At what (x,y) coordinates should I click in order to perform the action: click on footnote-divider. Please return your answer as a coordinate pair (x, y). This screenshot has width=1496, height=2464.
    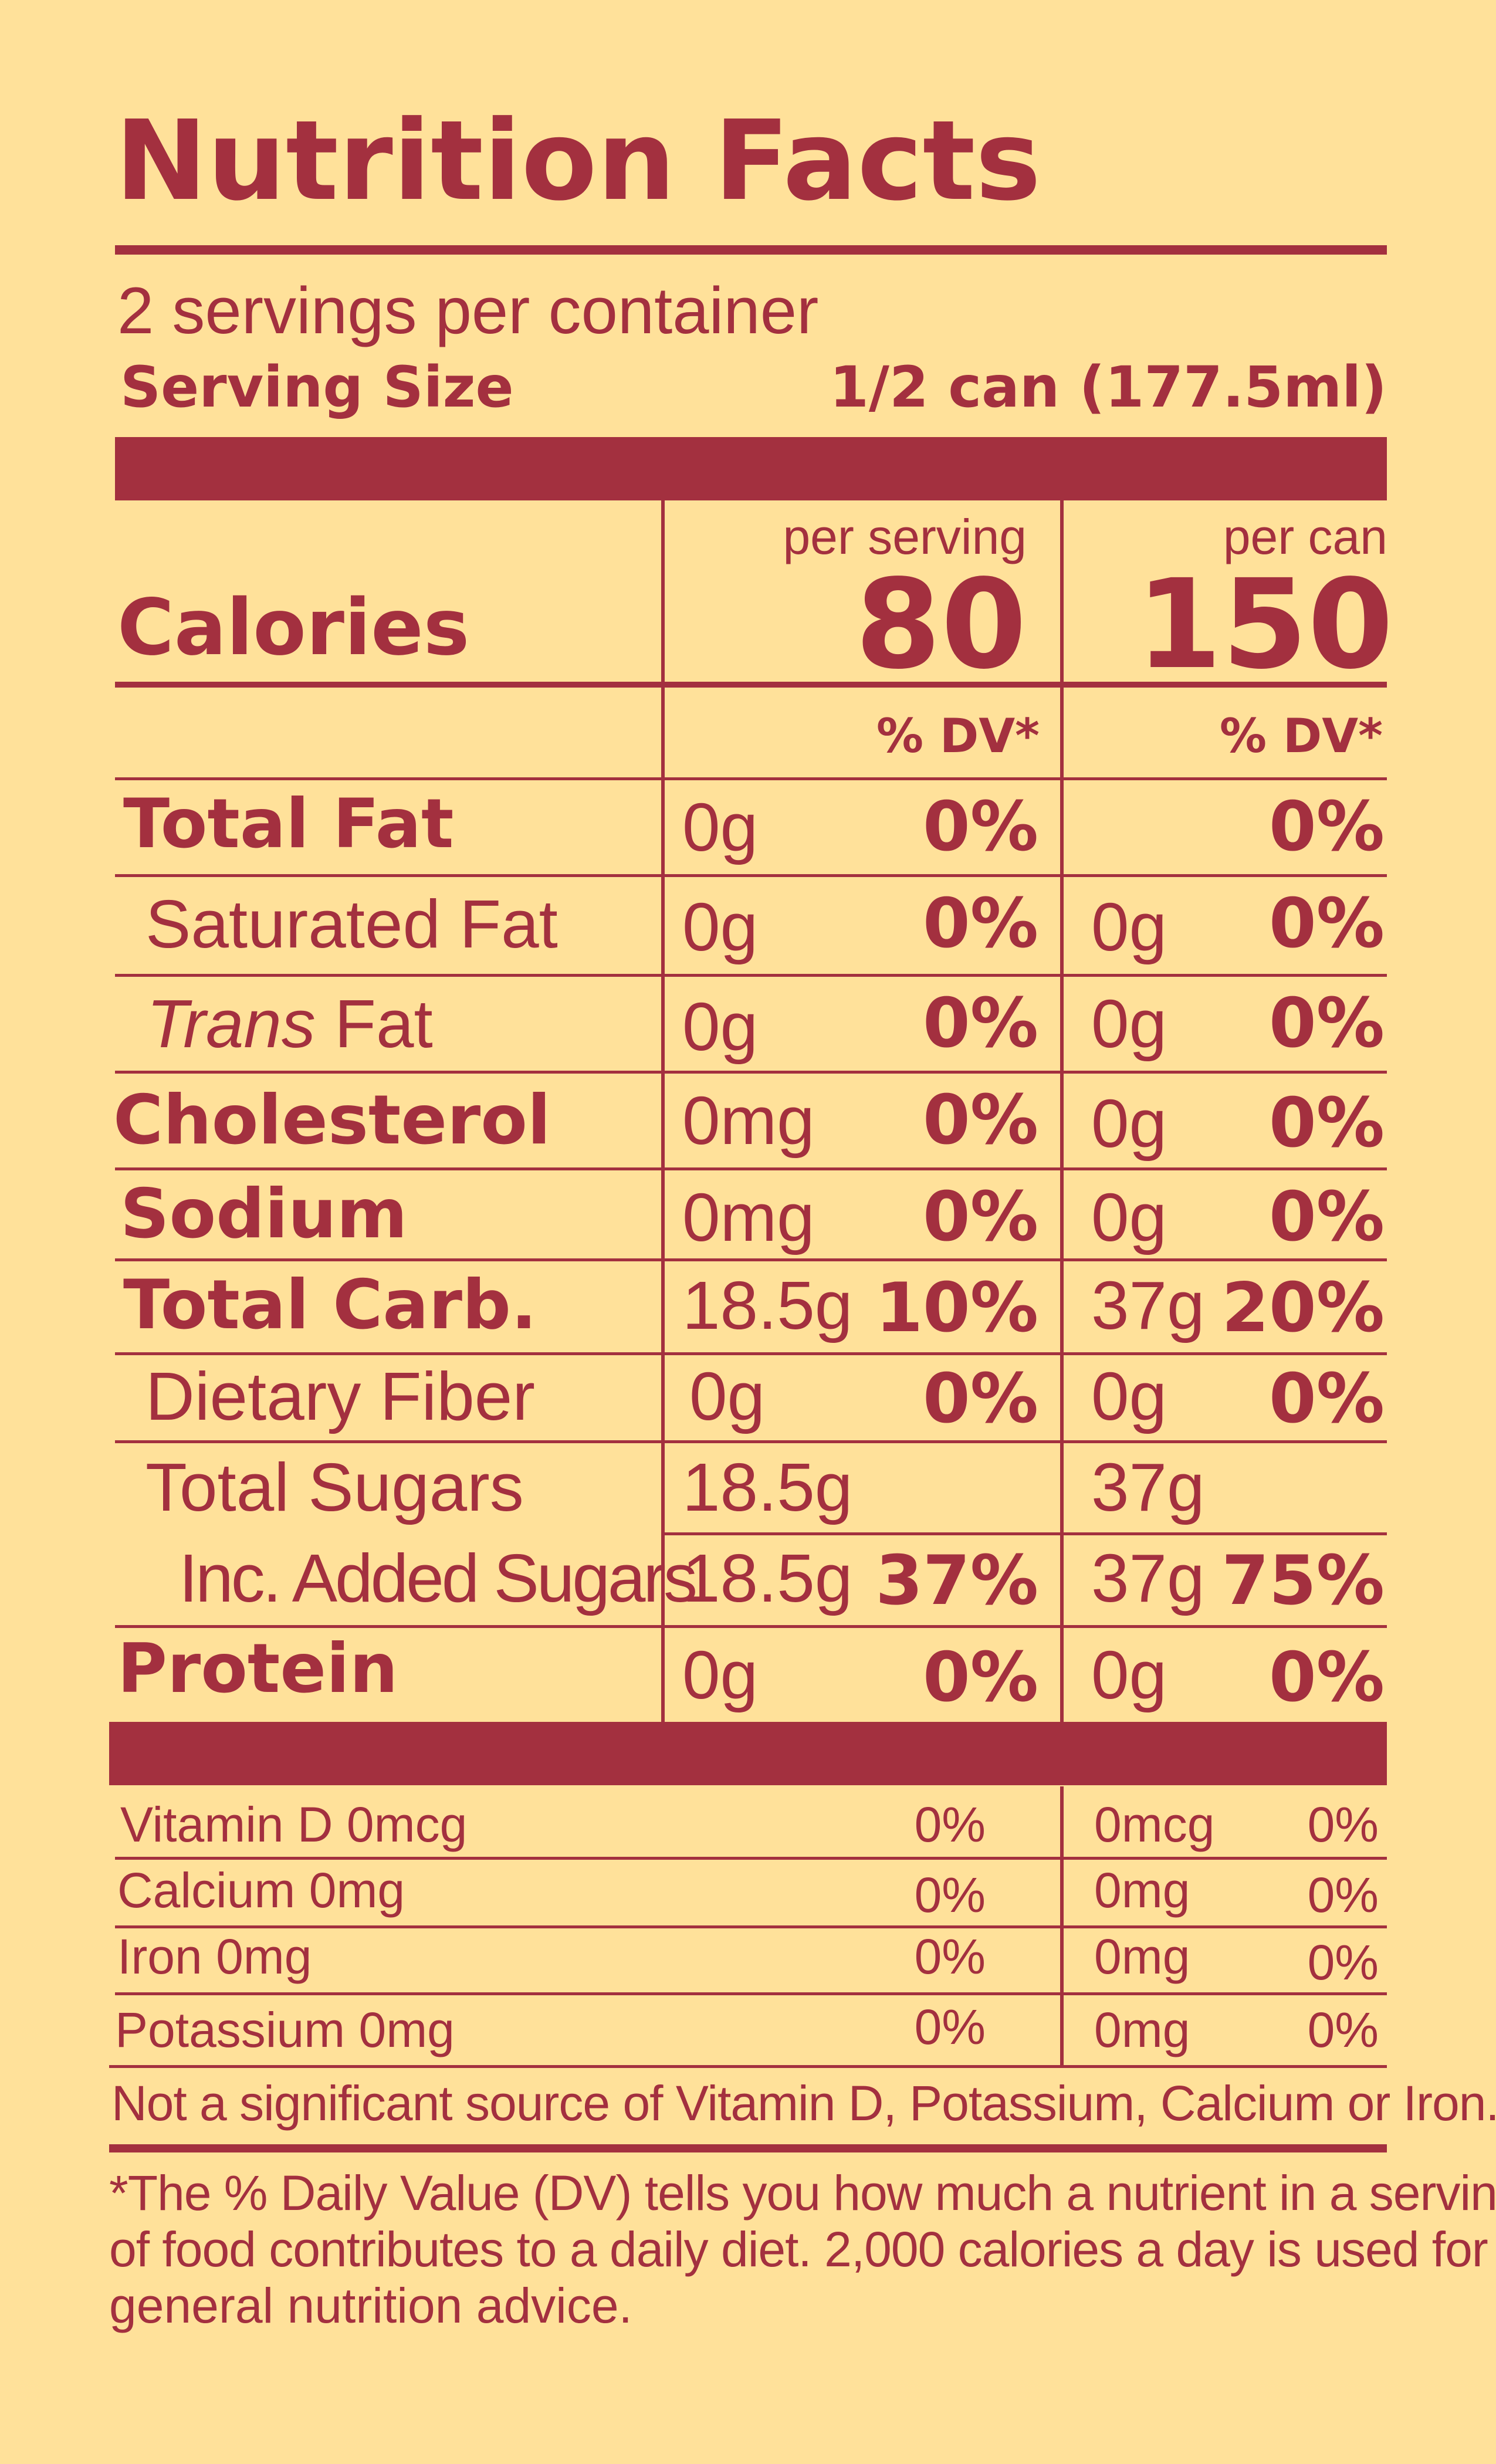
    Looking at the image, I should click on (748, 2148).